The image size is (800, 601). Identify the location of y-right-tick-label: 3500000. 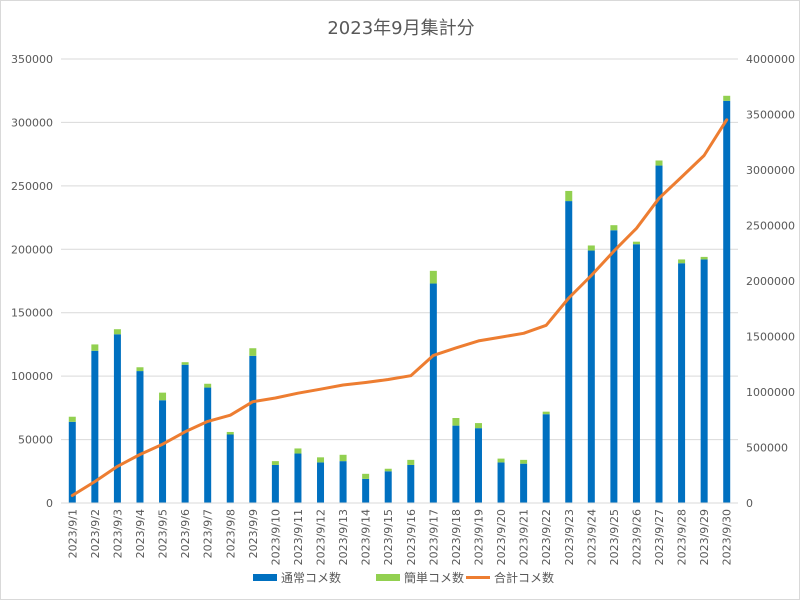
(770, 115).